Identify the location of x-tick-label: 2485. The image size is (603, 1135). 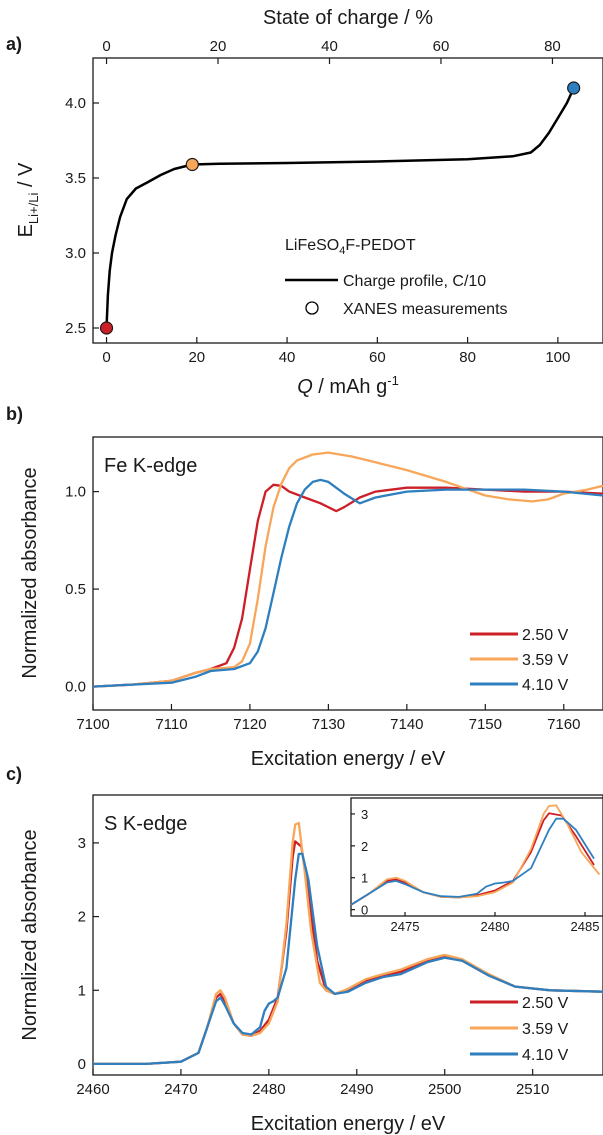
(585, 926).